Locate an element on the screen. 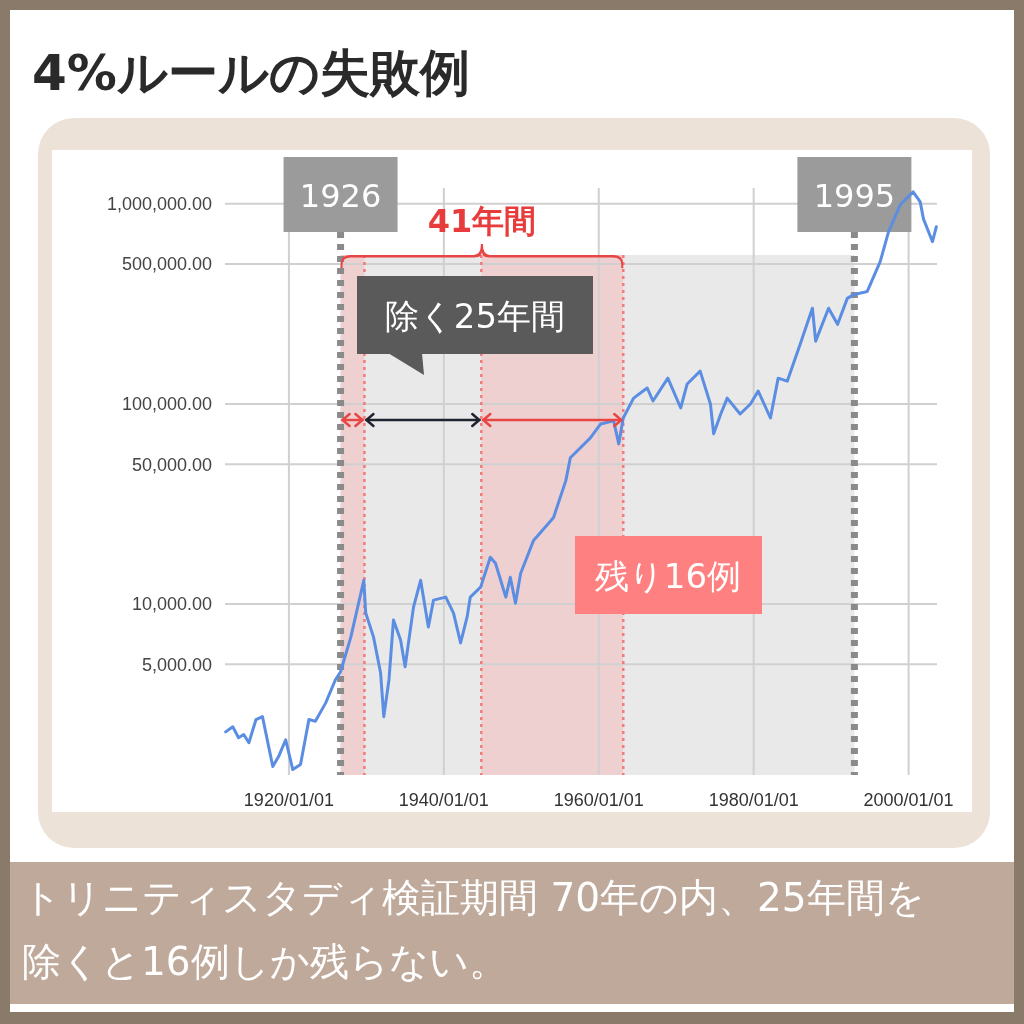 This screenshot has height=1024, width=1024. annotation: 残り16例 is located at coordinates (668, 576).